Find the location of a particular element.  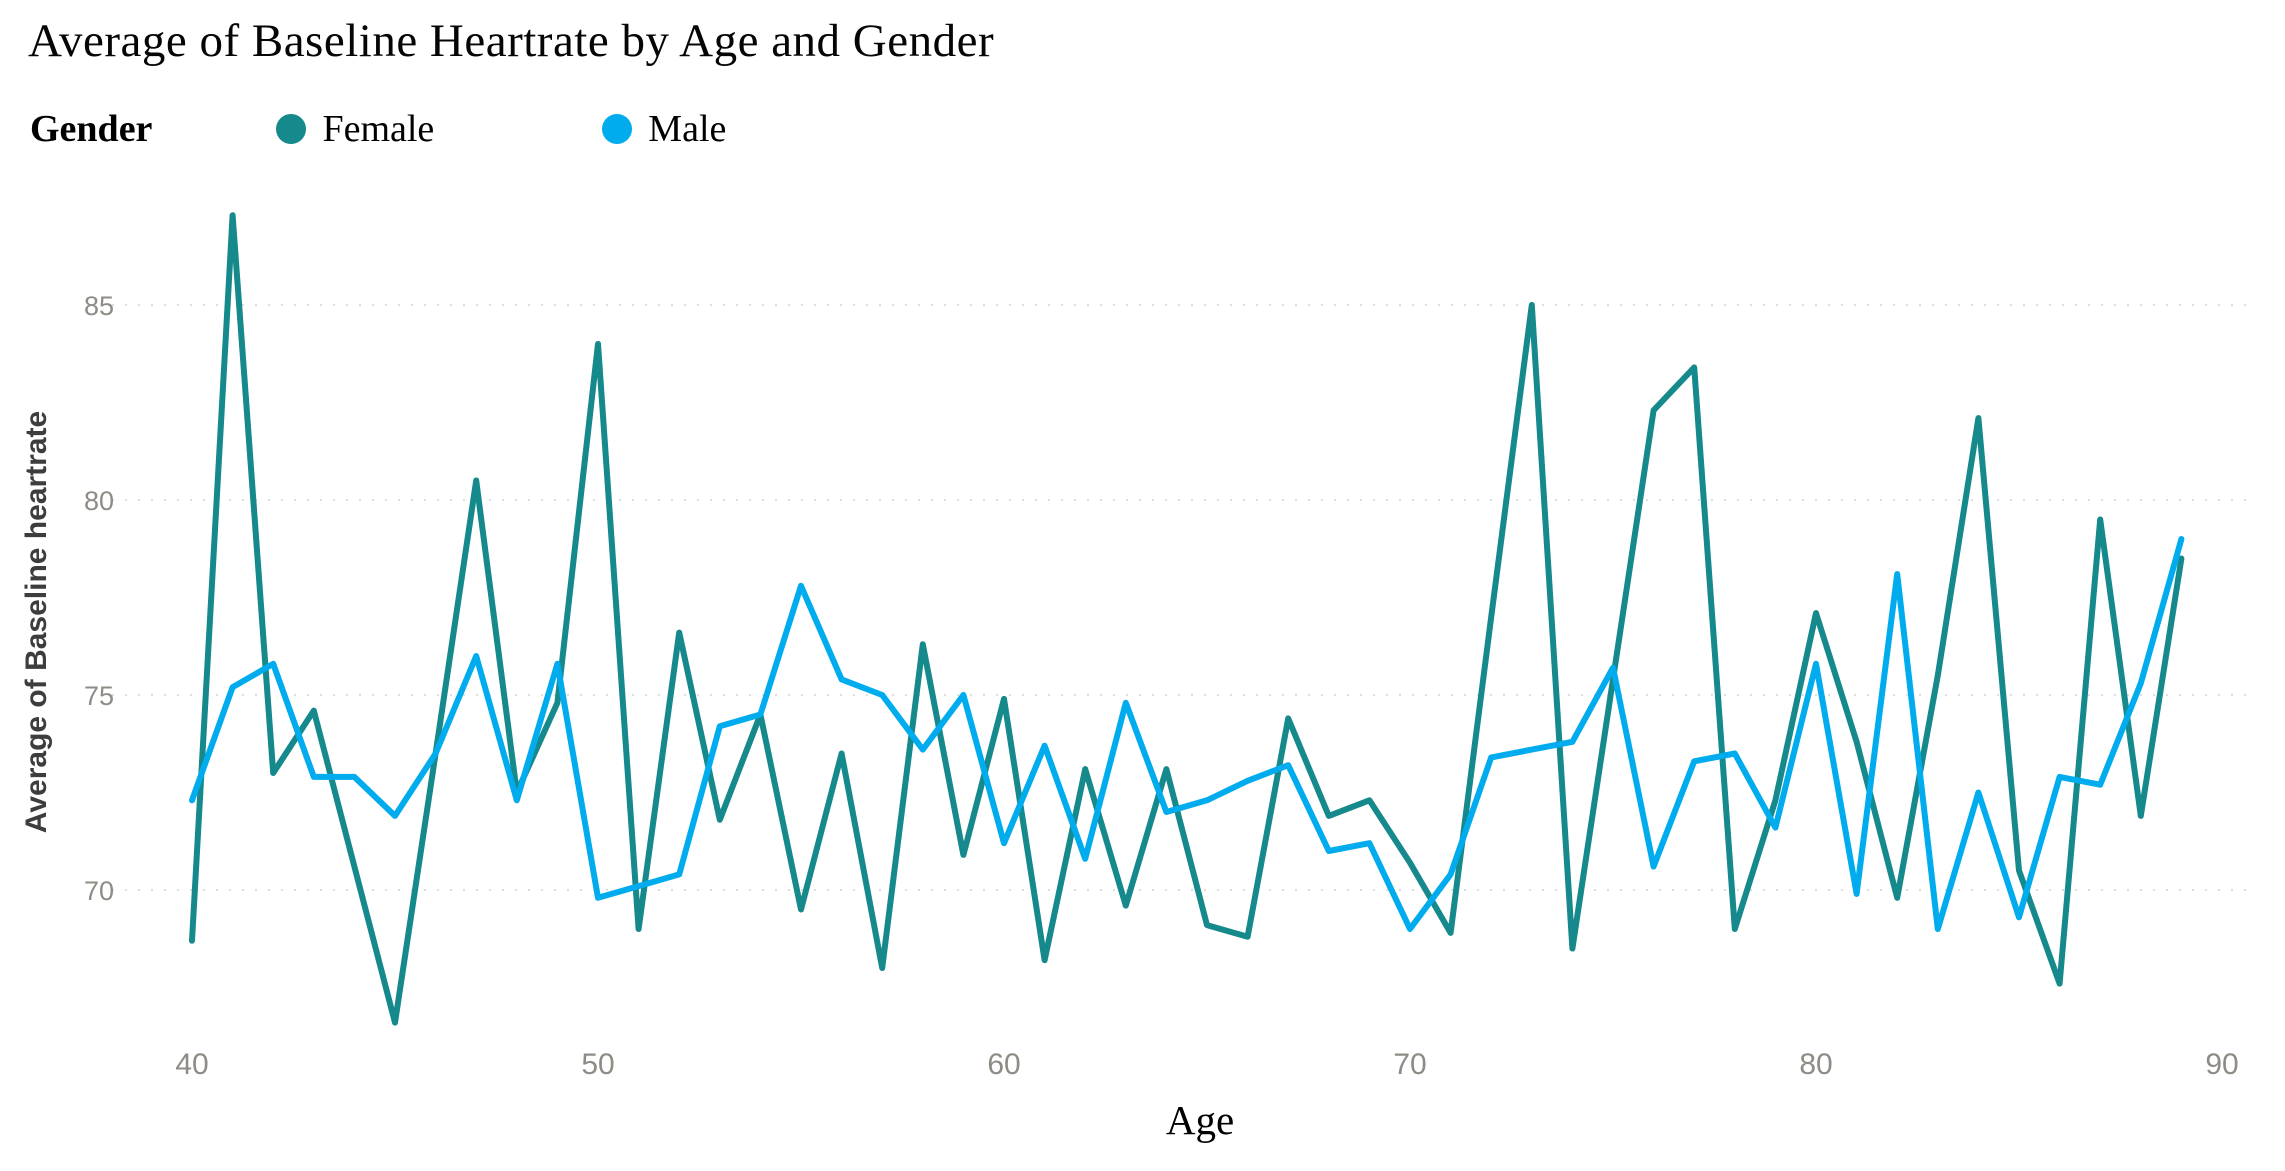

y-tick-label: 80 is located at coordinates (99, 501).